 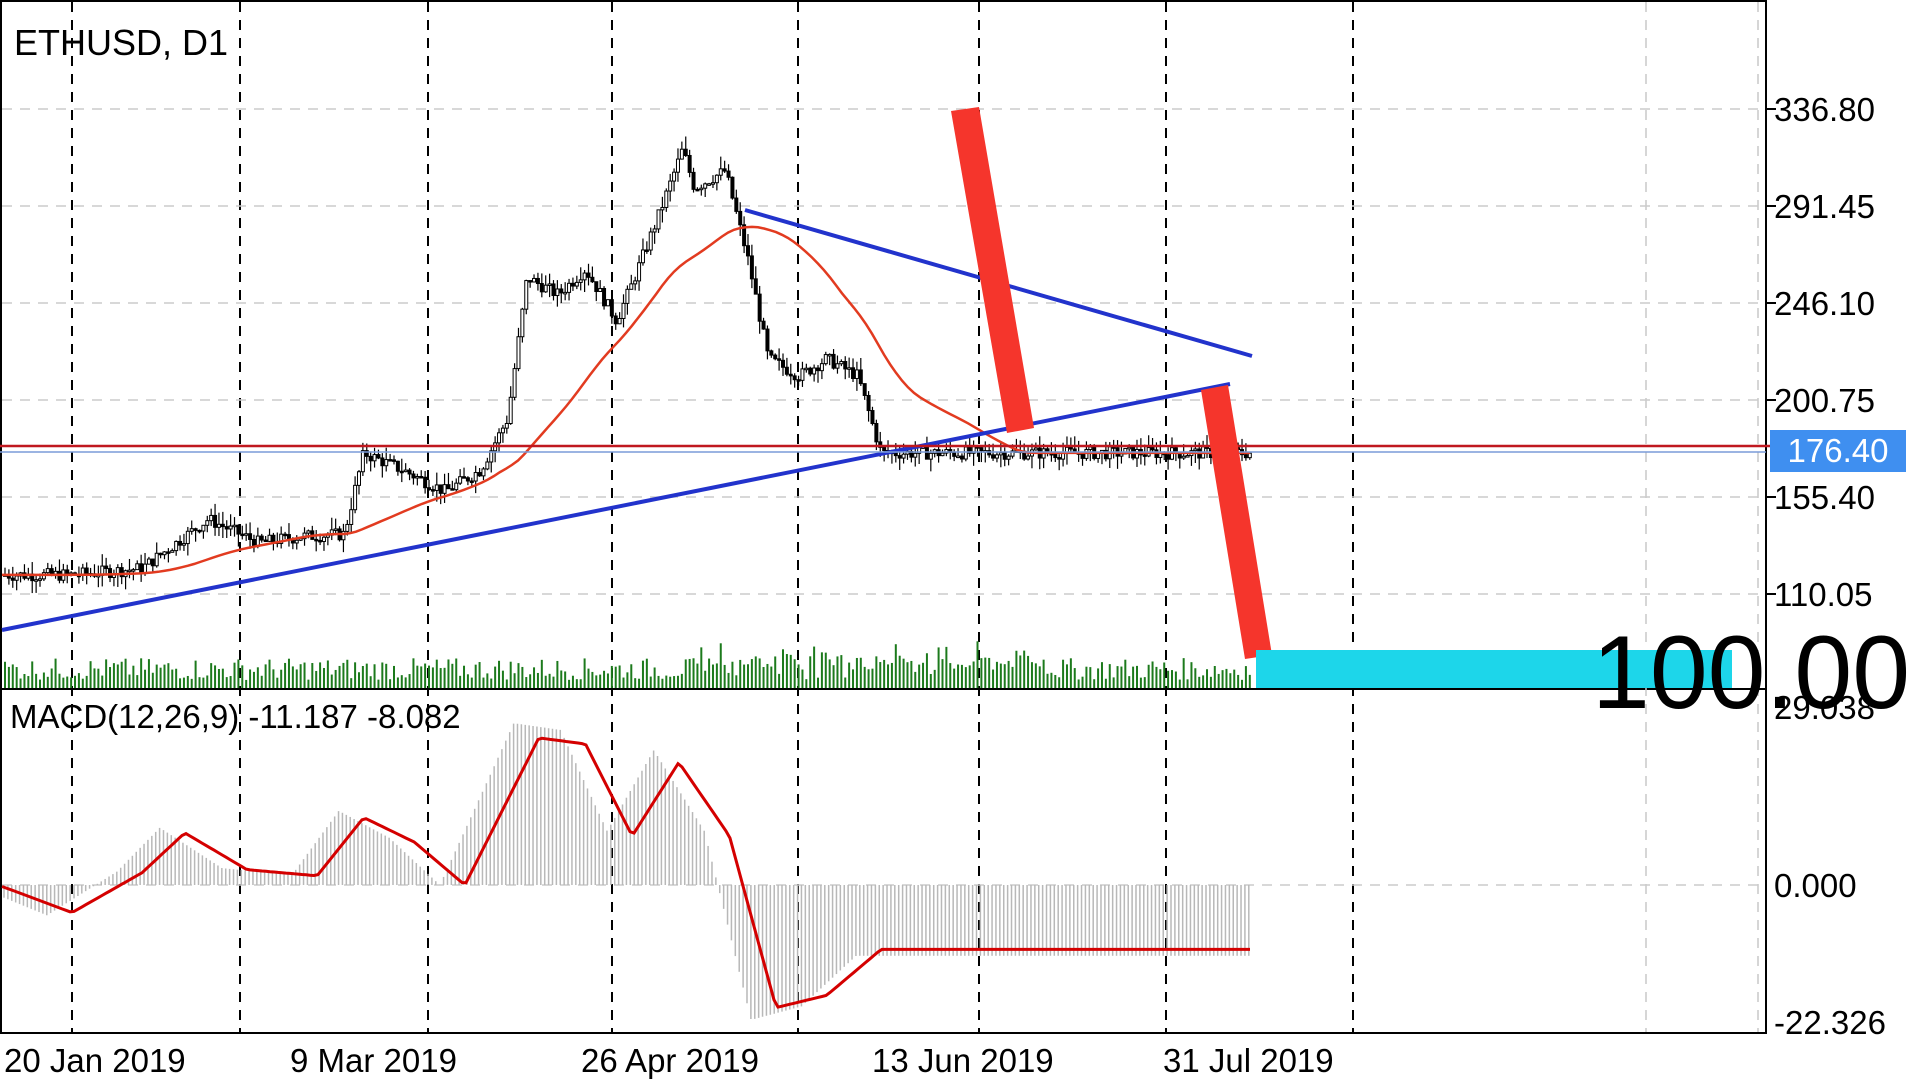 I want to click on price-tick-label: 246.10, so click(x=1824, y=303).